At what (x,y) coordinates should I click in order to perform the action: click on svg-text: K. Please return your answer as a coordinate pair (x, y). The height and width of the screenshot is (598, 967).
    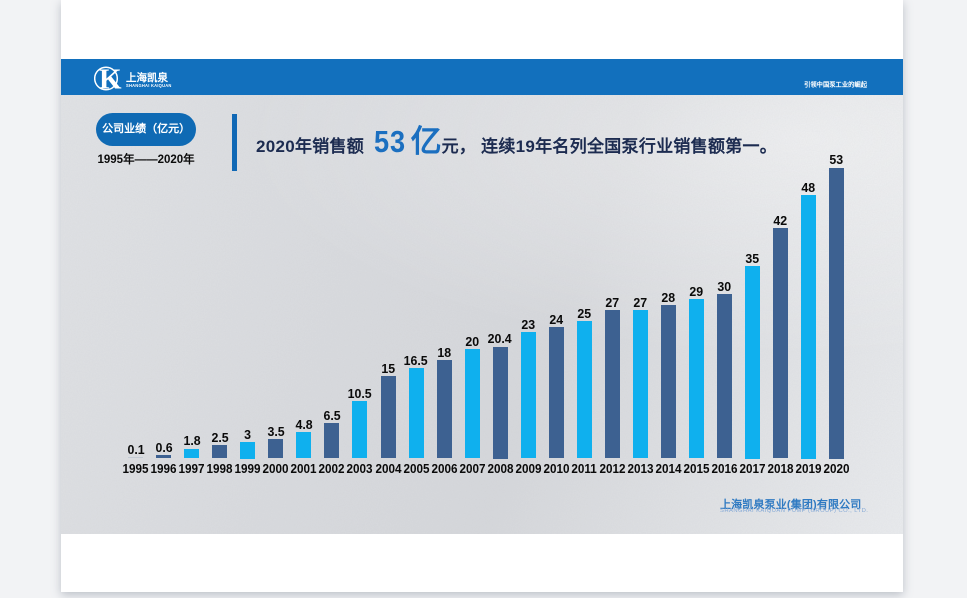
    Looking at the image, I should click on (110, 78).